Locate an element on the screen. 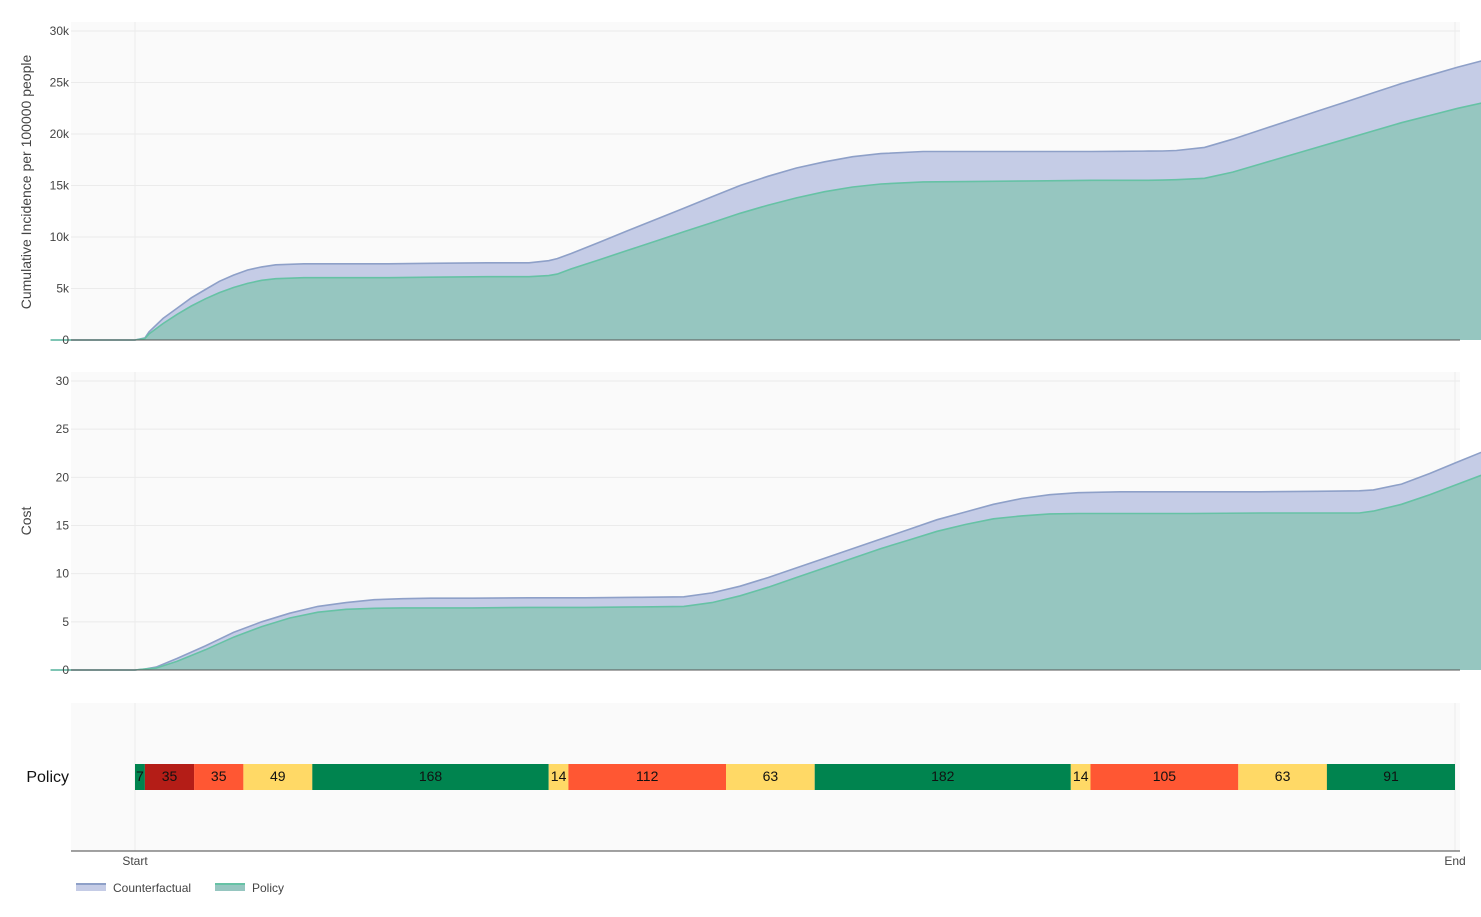  incidence-y-tick-label: 20k is located at coordinates (60, 134).